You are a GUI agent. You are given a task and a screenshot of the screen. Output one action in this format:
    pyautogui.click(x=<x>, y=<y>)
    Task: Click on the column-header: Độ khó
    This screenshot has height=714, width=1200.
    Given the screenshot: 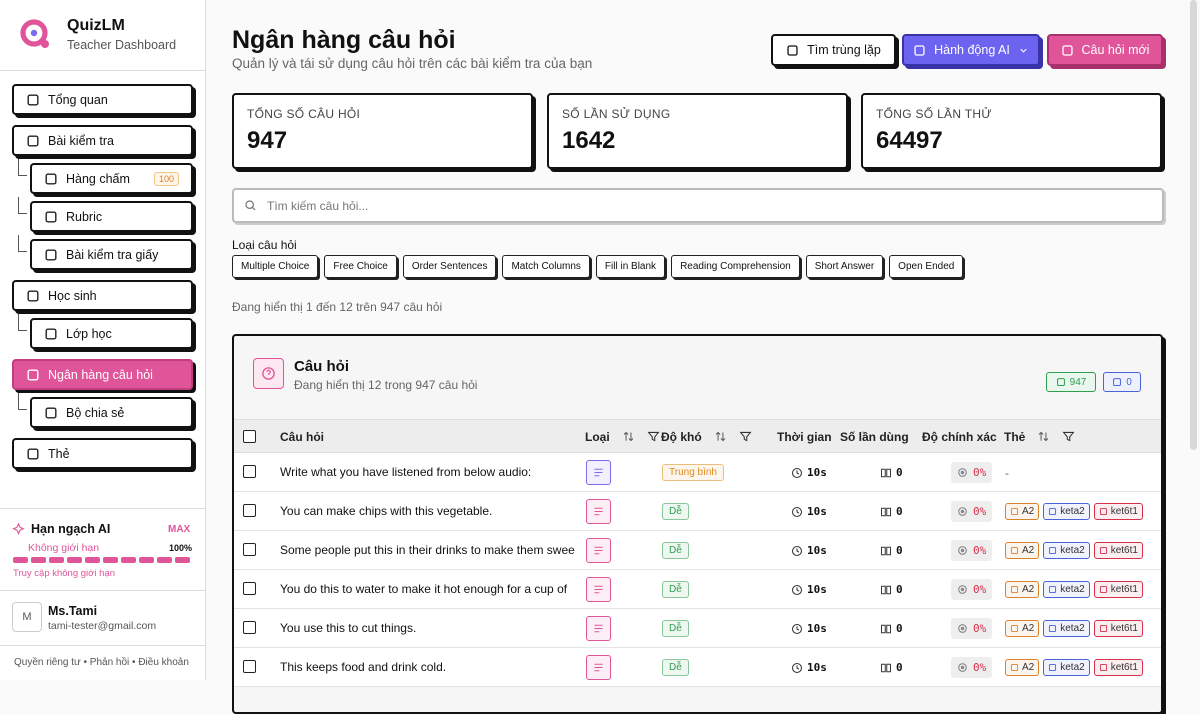 What is the action you would take?
    pyautogui.click(x=706, y=436)
    